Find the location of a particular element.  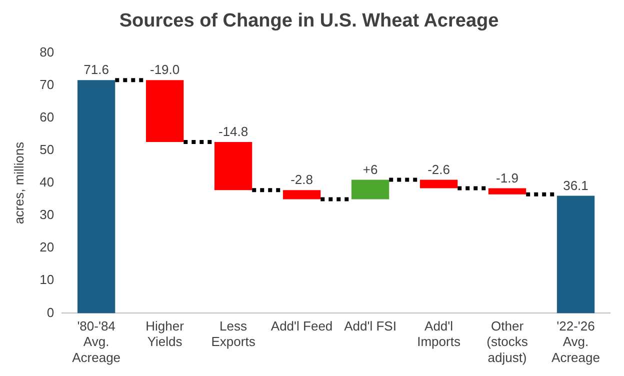

y-tick-label: 0 is located at coordinates (50, 312).